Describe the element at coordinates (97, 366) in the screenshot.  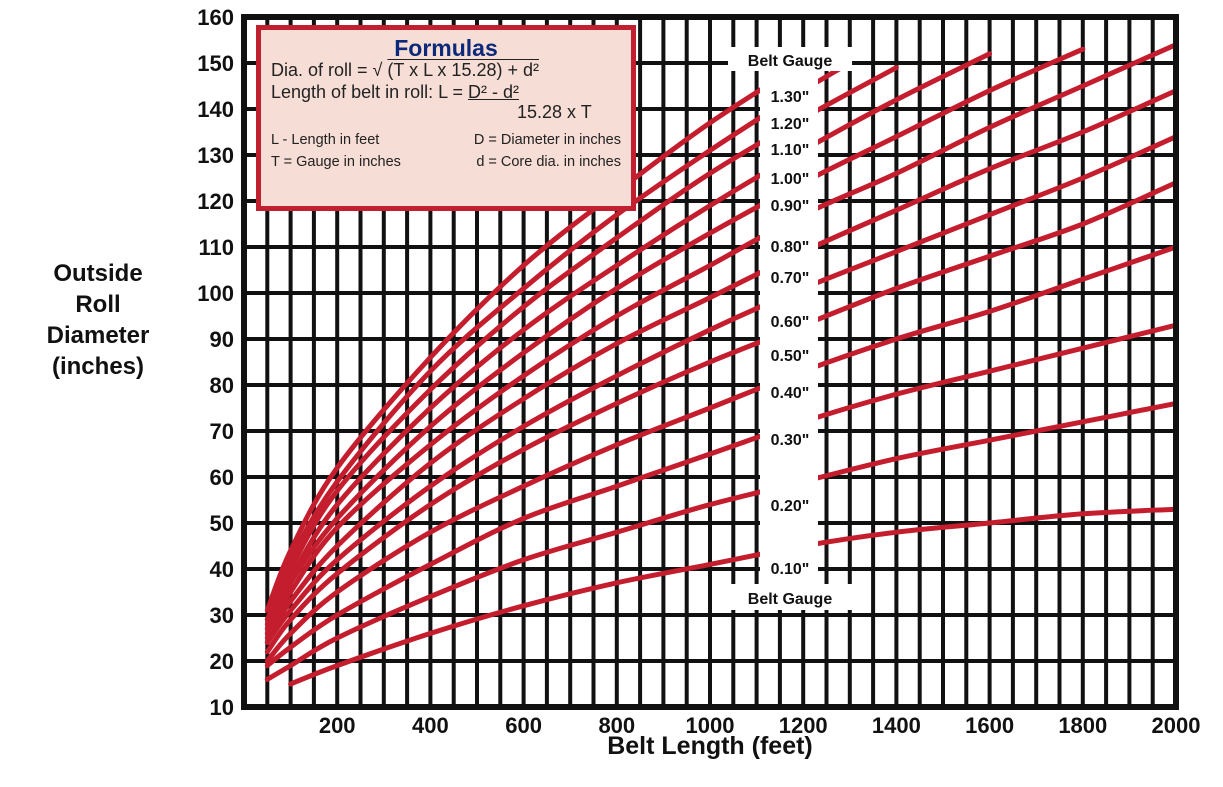
I see `y-axis-title-line: (inches)` at that location.